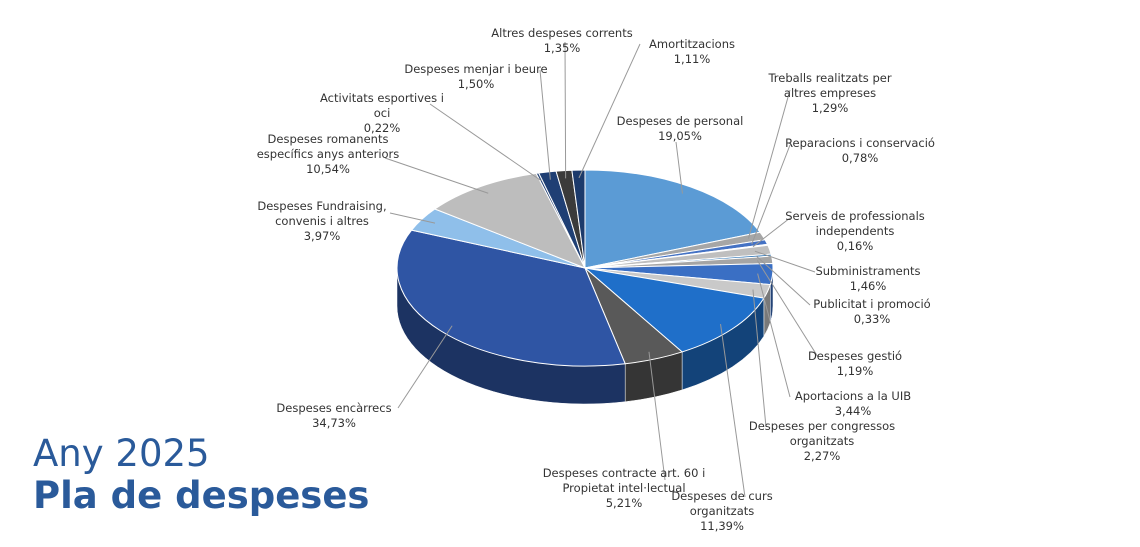 The image size is (1140, 547). I want to click on label-name: Reparacions i conservació, so click(860, 143).